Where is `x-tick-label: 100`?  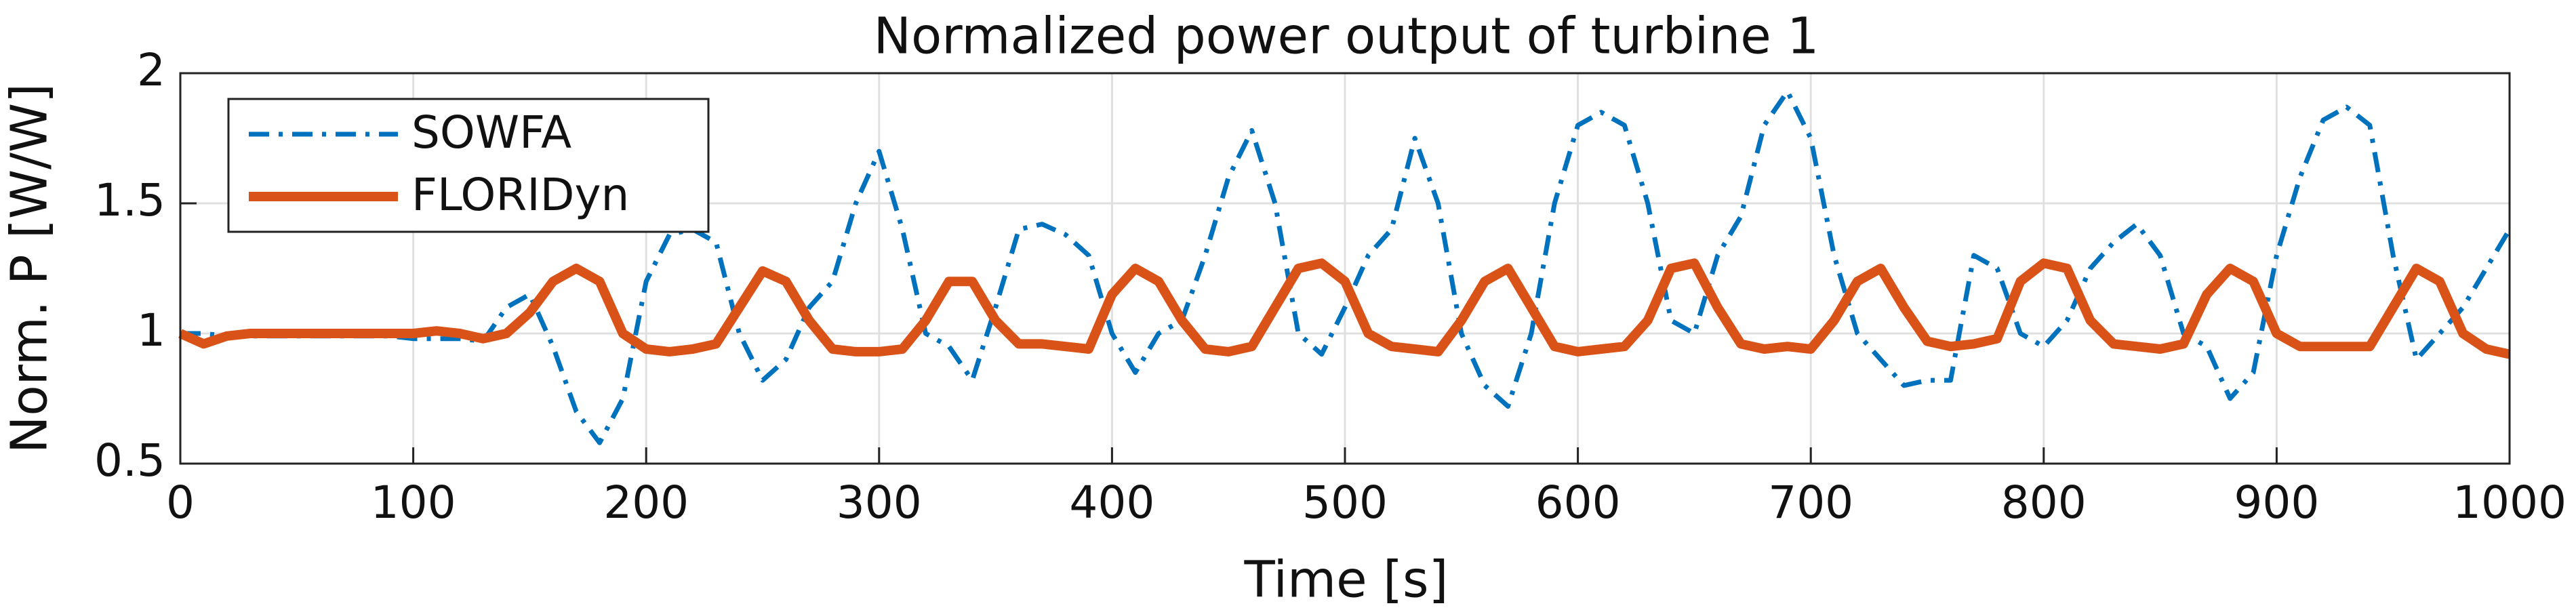 x-tick-label: 100 is located at coordinates (413, 503).